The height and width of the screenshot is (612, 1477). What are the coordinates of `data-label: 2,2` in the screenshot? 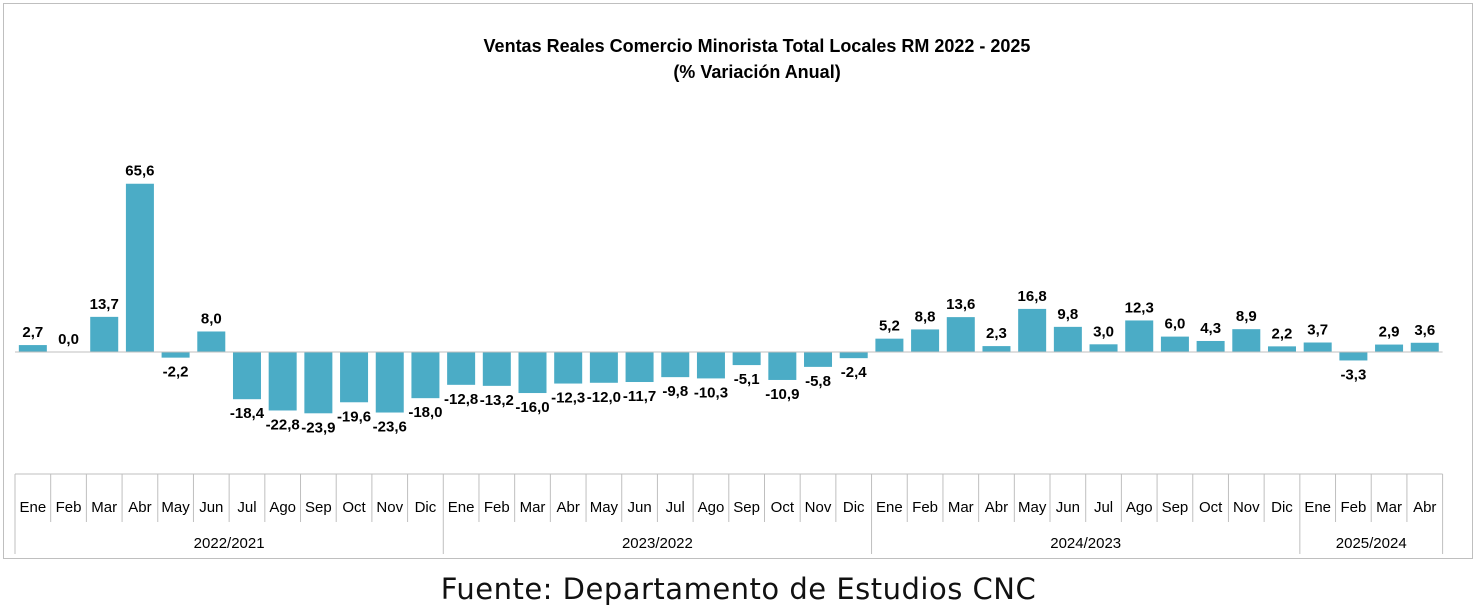 It's located at (1282, 333).